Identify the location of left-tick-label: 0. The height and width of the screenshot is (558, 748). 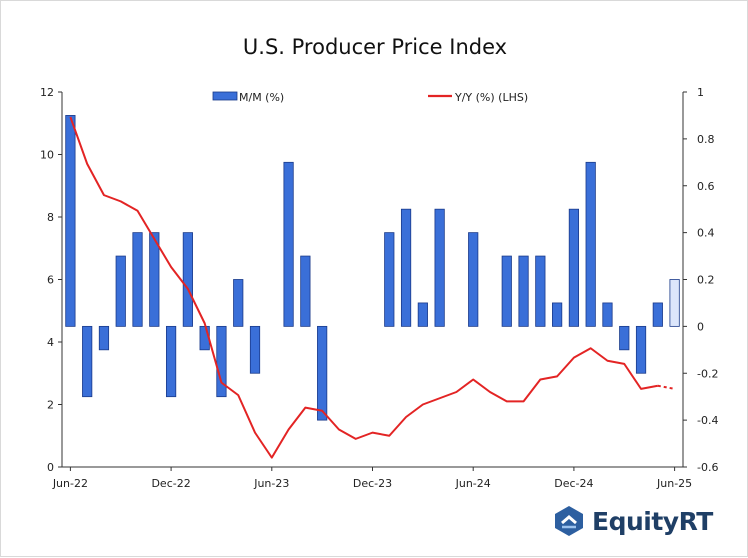
(50, 467).